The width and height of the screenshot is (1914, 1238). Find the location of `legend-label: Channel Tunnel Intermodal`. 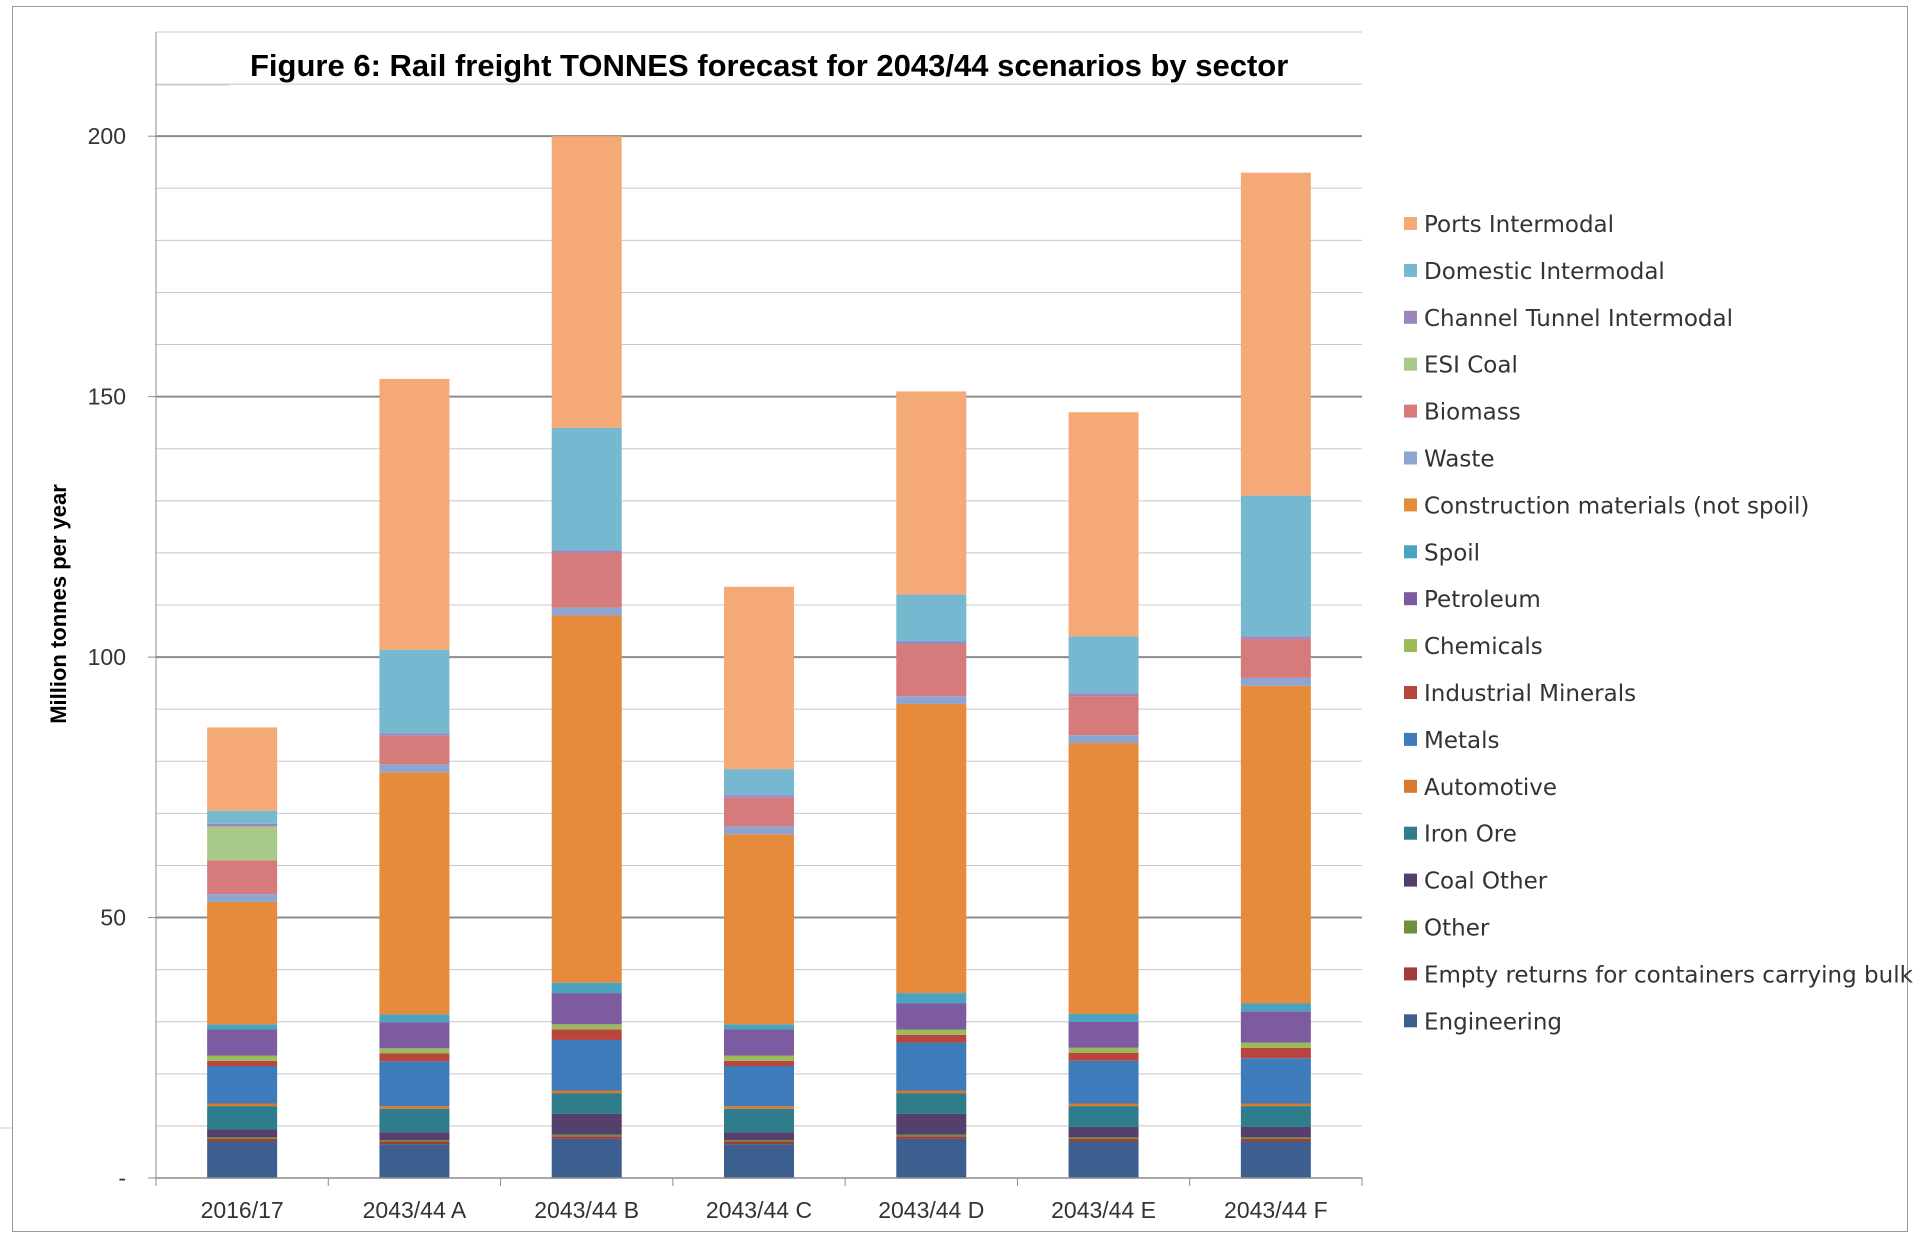

legend-label: Channel Tunnel Intermodal is located at coordinates (1578, 319).